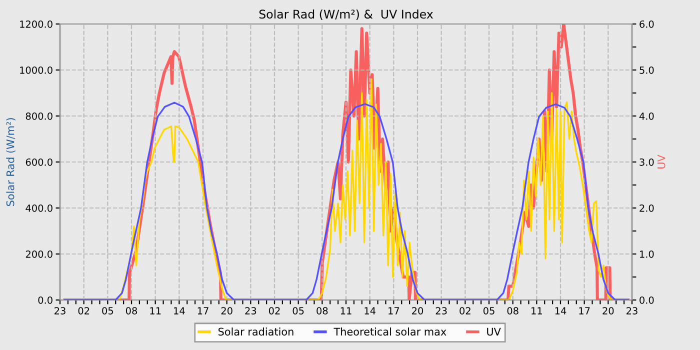  Describe the element at coordinates (346, 14) in the screenshot. I see `chart-title: Solar Rad (W/m²) & UV Index` at that location.